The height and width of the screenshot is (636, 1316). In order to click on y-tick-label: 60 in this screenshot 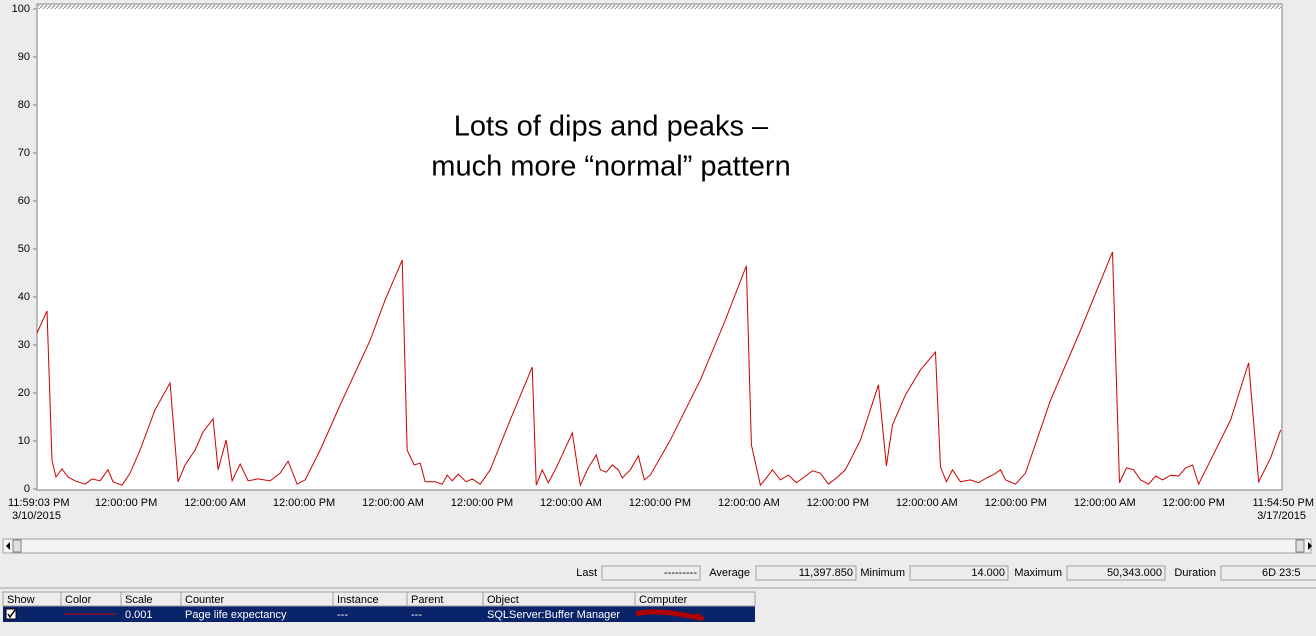, I will do `click(24, 201)`.